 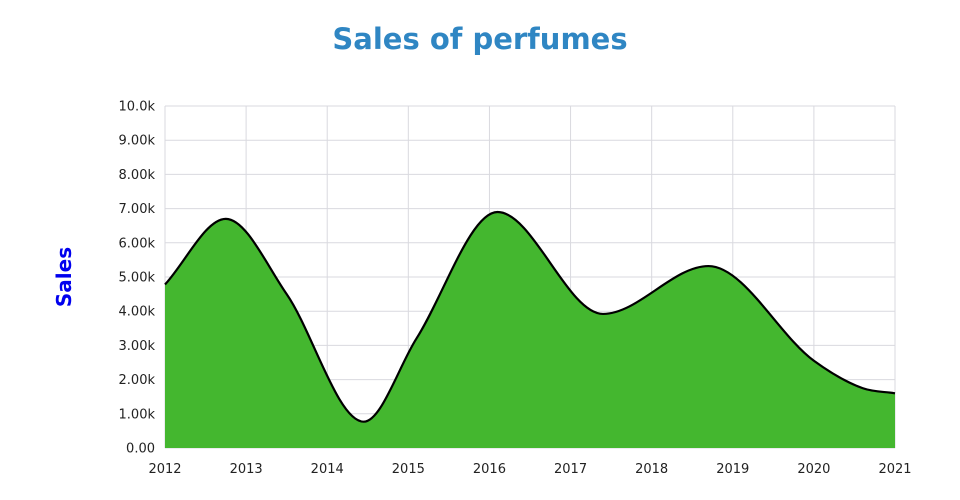 What do you see at coordinates (651, 469) in the screenshot?
I see `x-tick-label: 2018` at bounding box center [651, 469].